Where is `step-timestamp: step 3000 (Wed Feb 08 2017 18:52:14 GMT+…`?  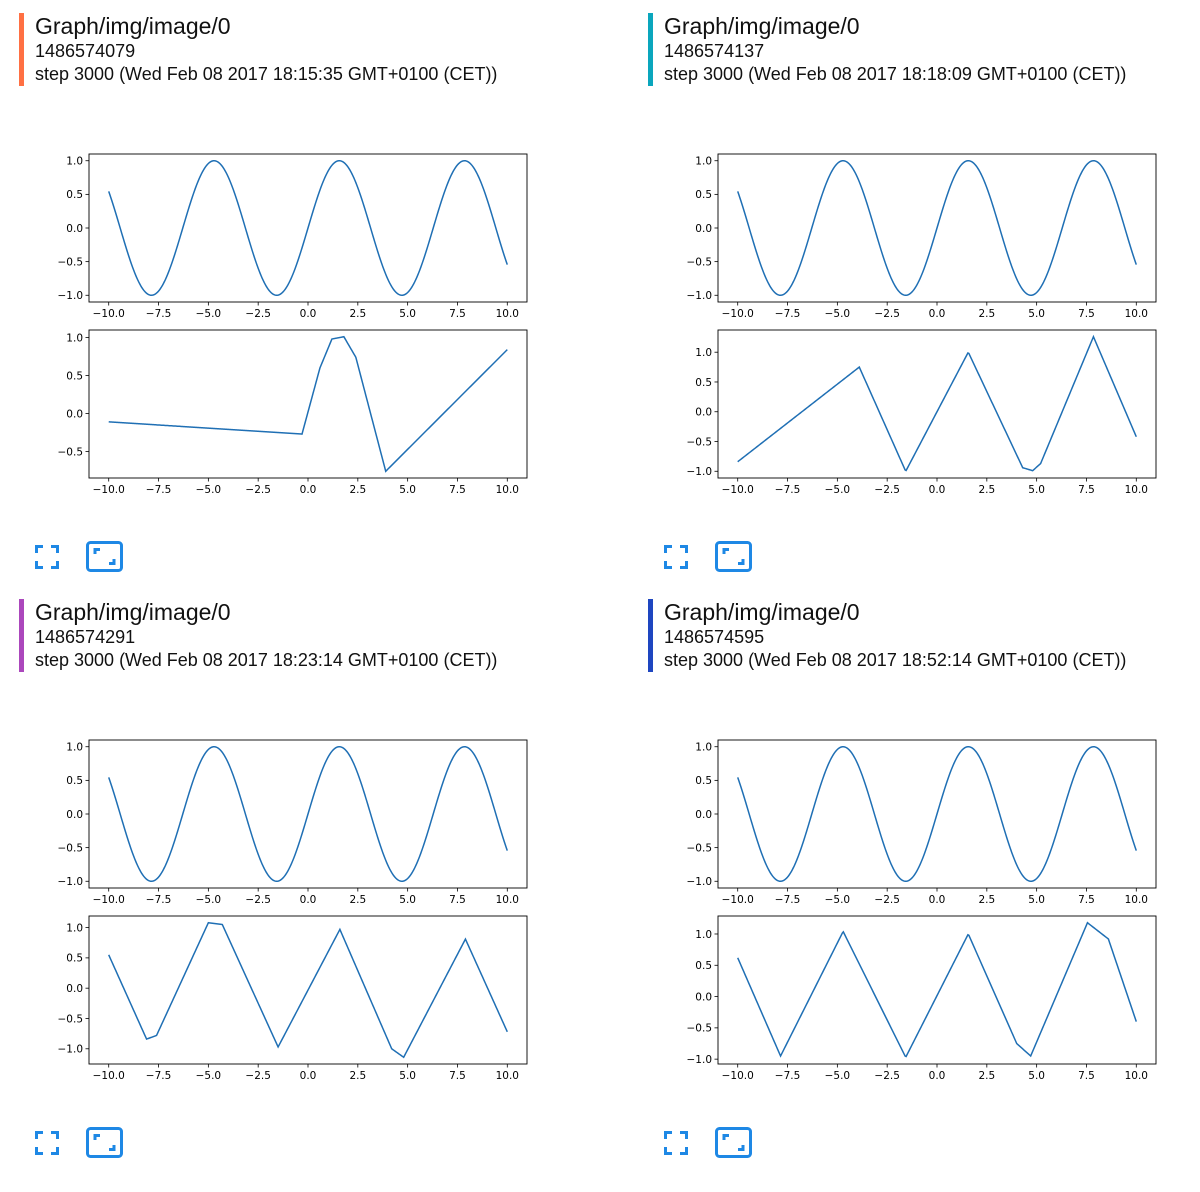
step-timestamp: step 3000 (Wed Feb 08 2017 18:52:14 GMT+… is located at coordinates (895, 660).